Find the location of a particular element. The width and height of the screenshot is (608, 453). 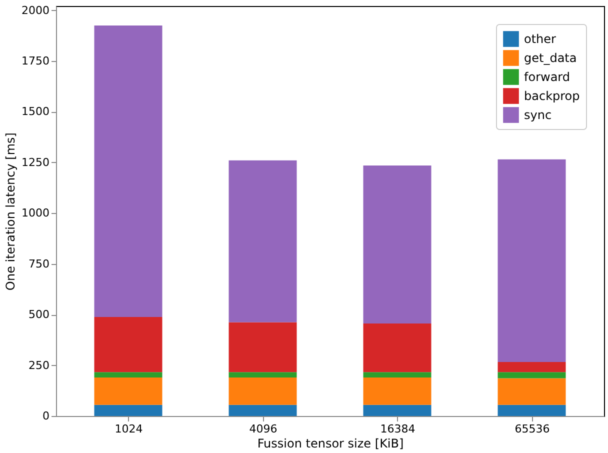

y-tick-label: 1000 is located at coordinates (36, 213).